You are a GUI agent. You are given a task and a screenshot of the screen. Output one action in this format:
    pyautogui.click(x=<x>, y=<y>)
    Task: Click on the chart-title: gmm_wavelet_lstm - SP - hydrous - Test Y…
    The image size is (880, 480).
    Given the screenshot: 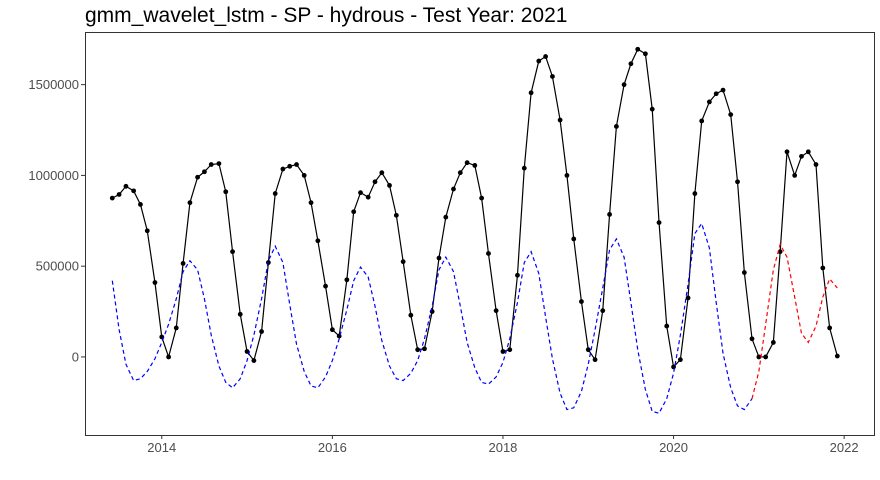 What is the action you would take?
    pyautogui.click(x=326, y=15)
    